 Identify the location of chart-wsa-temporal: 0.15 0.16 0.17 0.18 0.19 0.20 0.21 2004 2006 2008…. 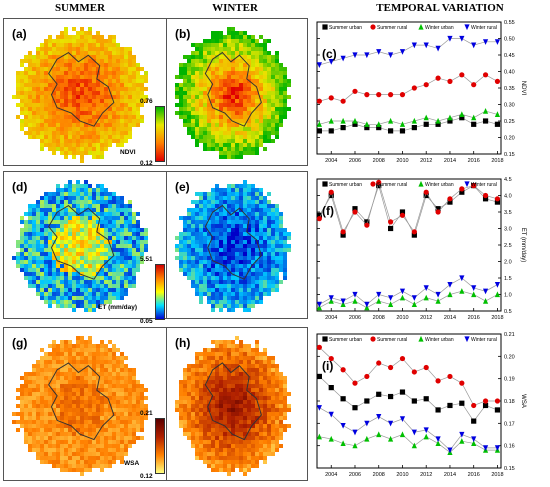
(421, 405).